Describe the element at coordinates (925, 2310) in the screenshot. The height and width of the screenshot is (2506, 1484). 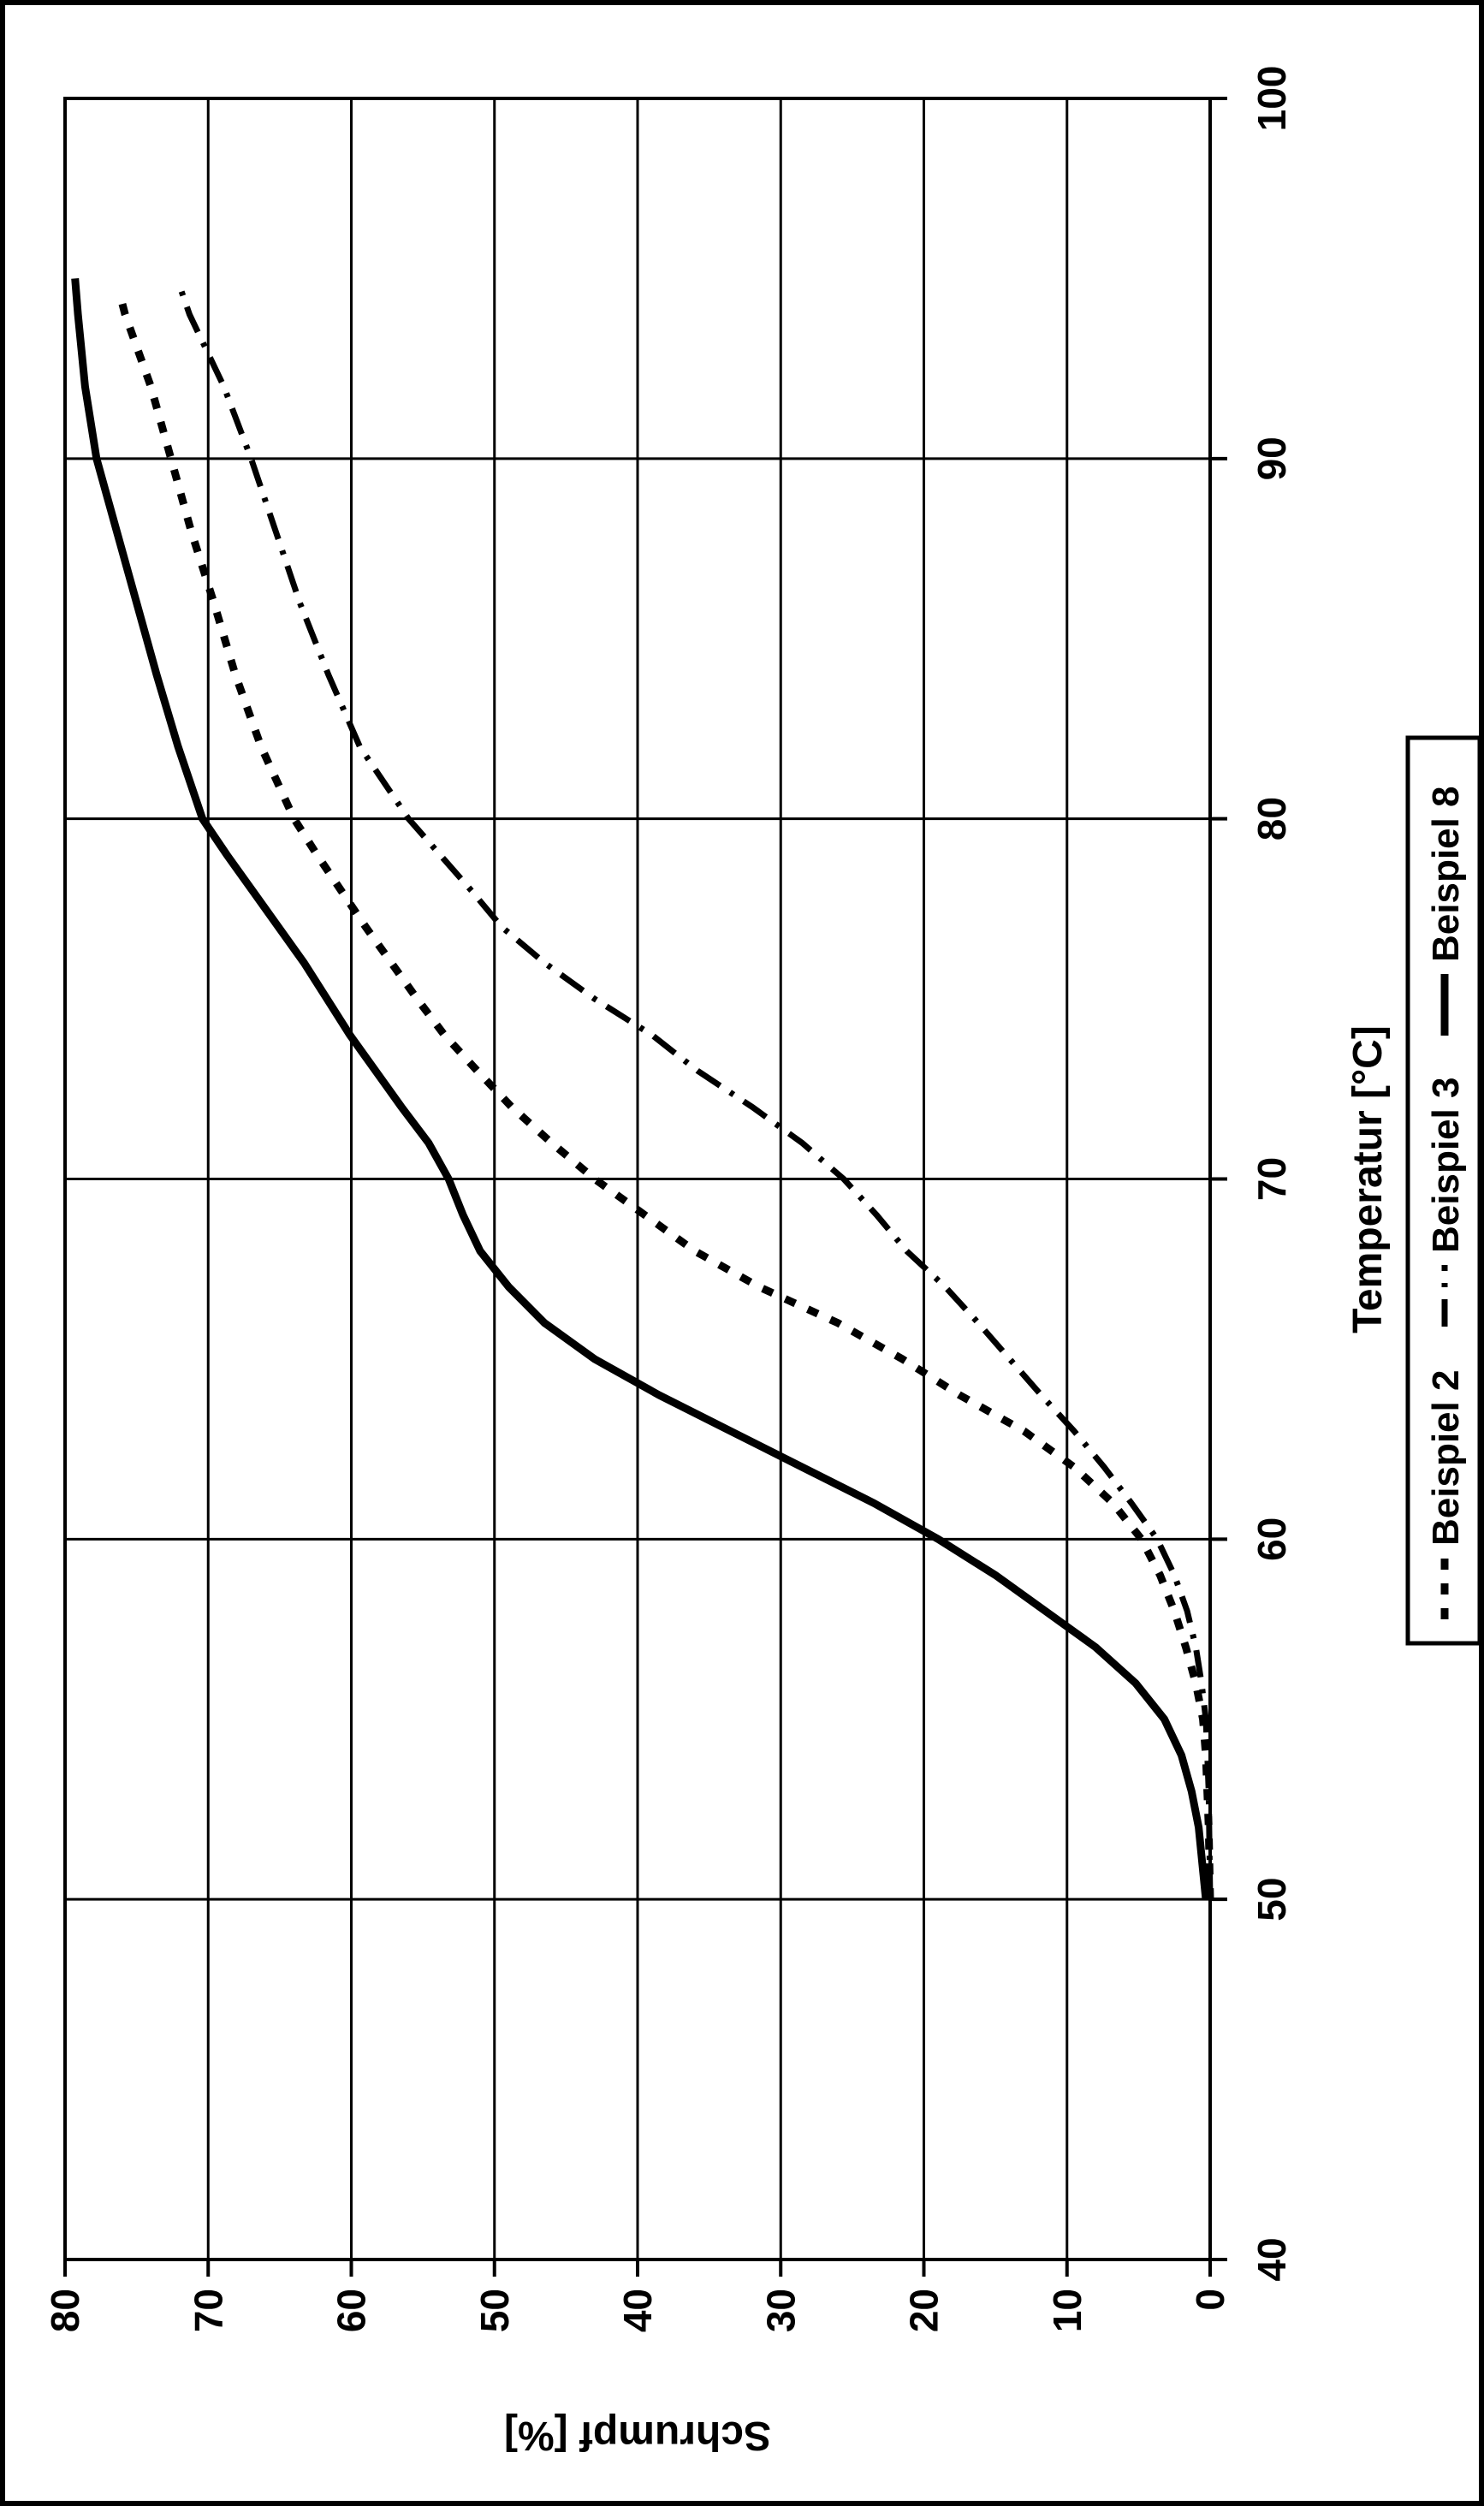
I see `y-tick-label: 20` at that location.